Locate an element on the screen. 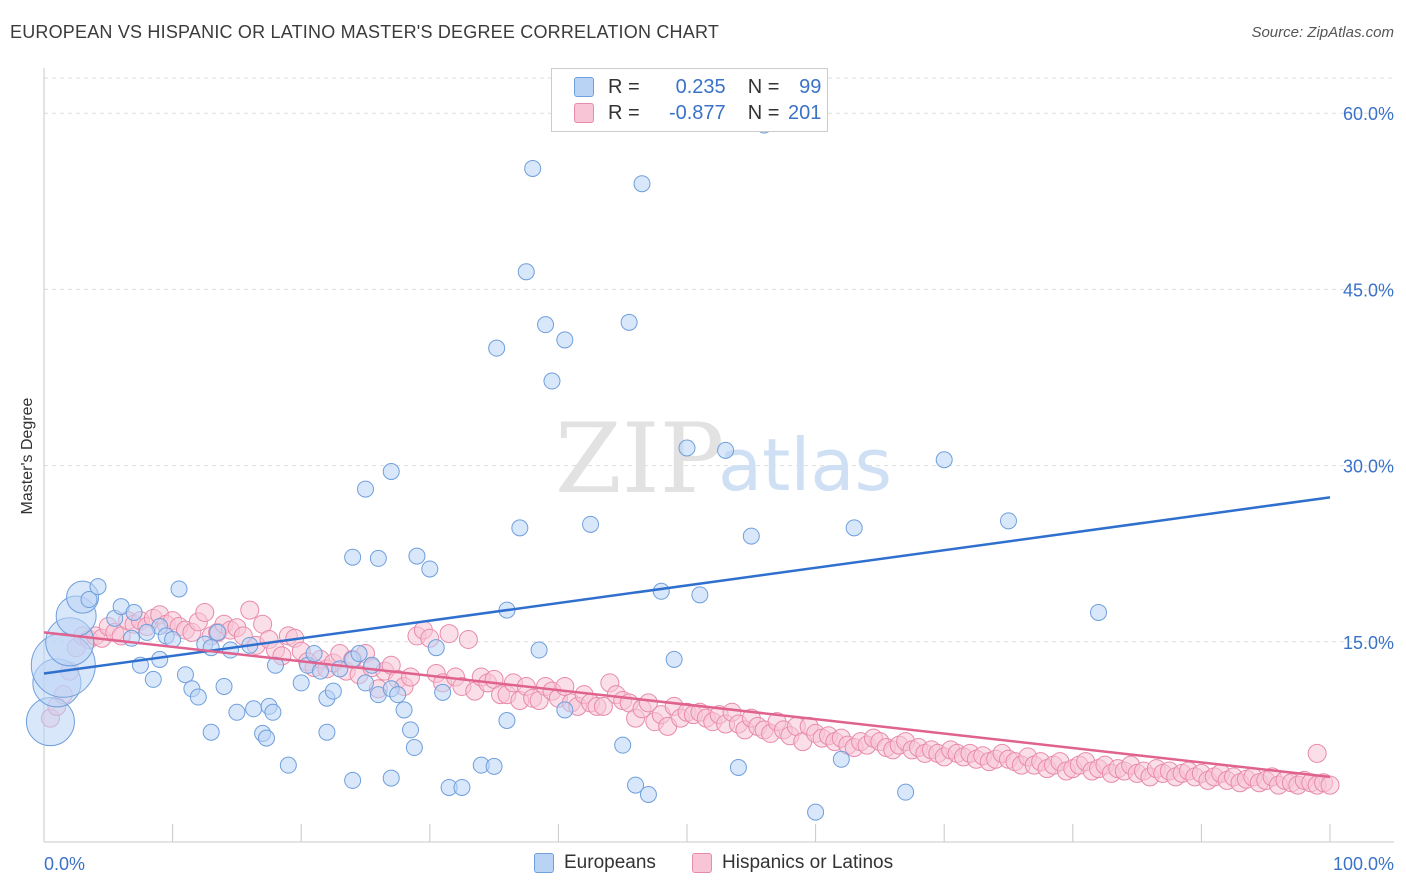  y-tick-label: 15.0% is located at coordinates (1368, 643).